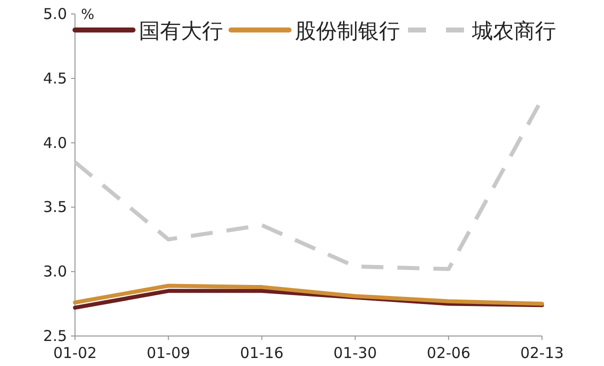 The height and width of the screenshot is (366, 604). What do you see at coordinates (55, 78) in the screenshot?
I see `y-tick-label: 4.5` at bounding box center [55, 78].